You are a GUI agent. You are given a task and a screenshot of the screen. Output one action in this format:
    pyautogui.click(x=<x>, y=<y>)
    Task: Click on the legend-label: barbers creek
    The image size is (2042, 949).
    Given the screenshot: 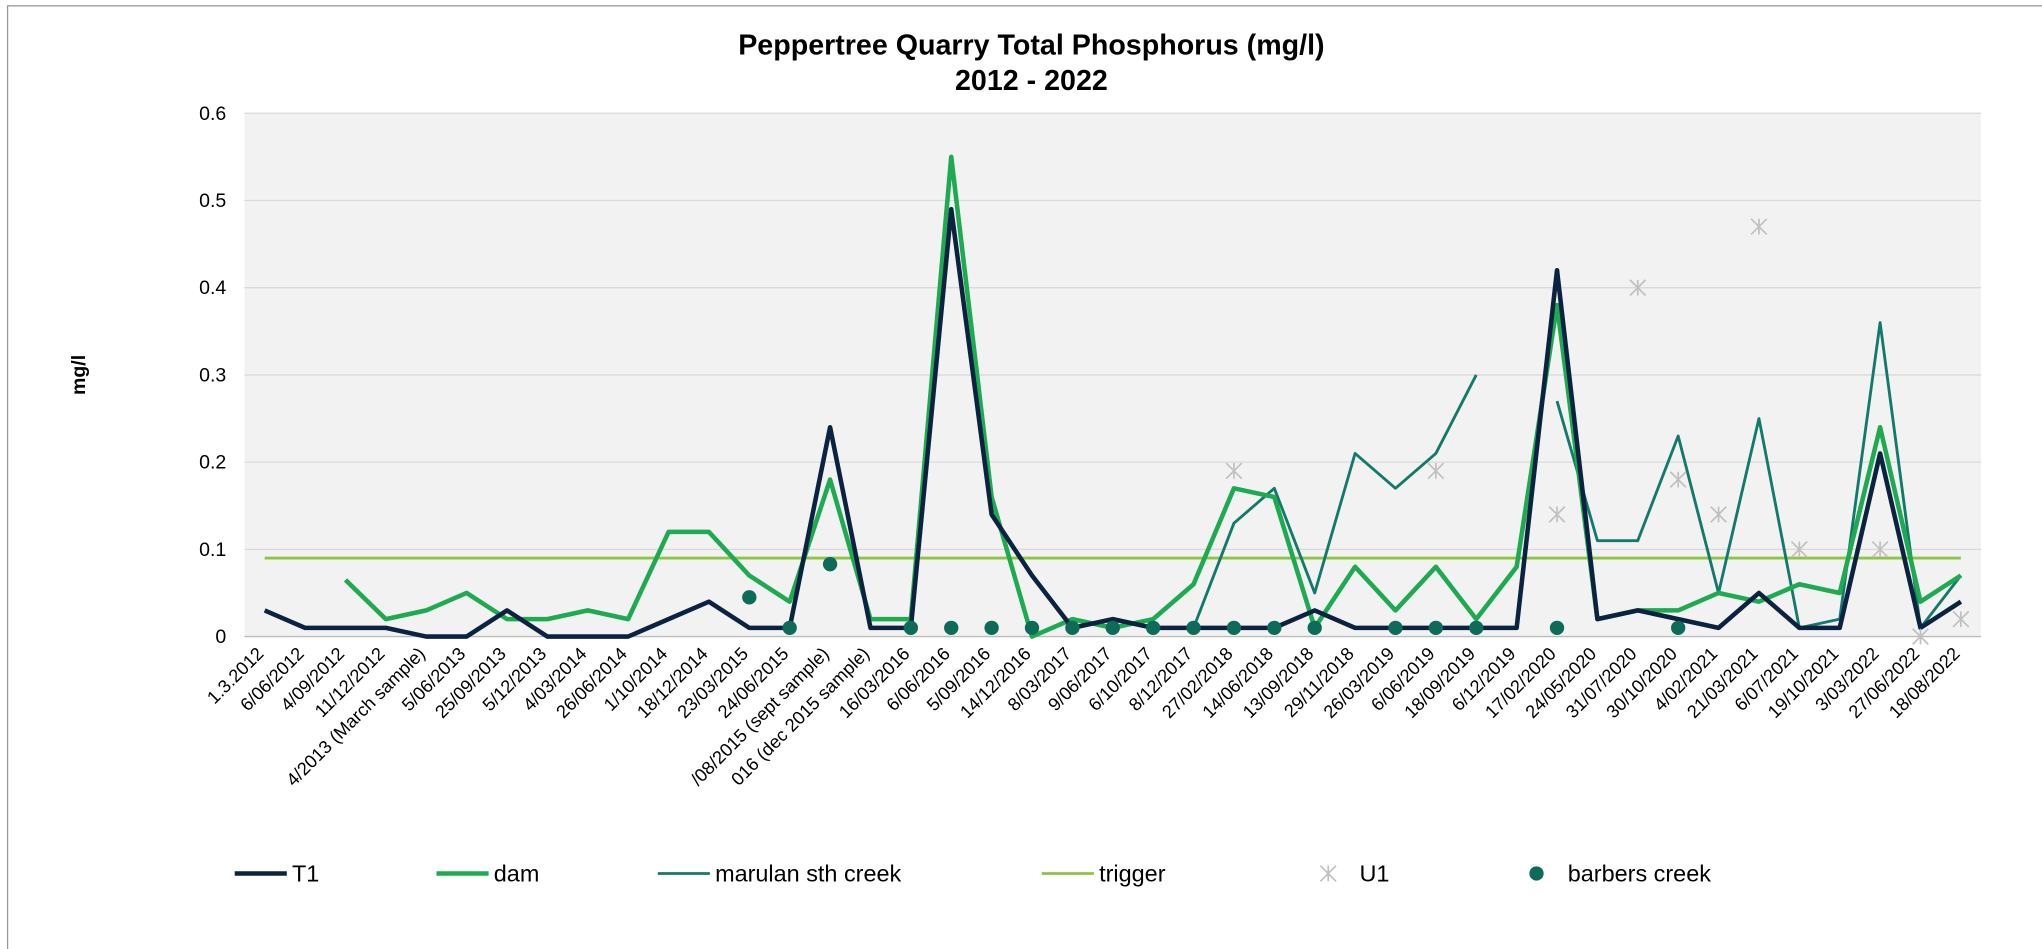 What is the action you would take?
    pyautogui.click(x=1639, y=873)
    